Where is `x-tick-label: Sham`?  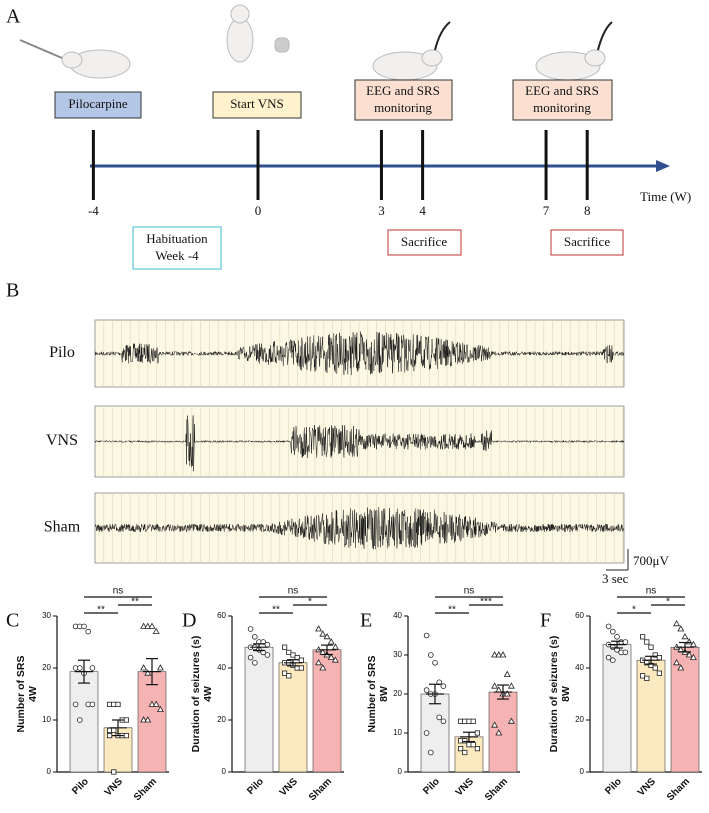 x-tick-label: Sham is located at coordinates (145, 789).